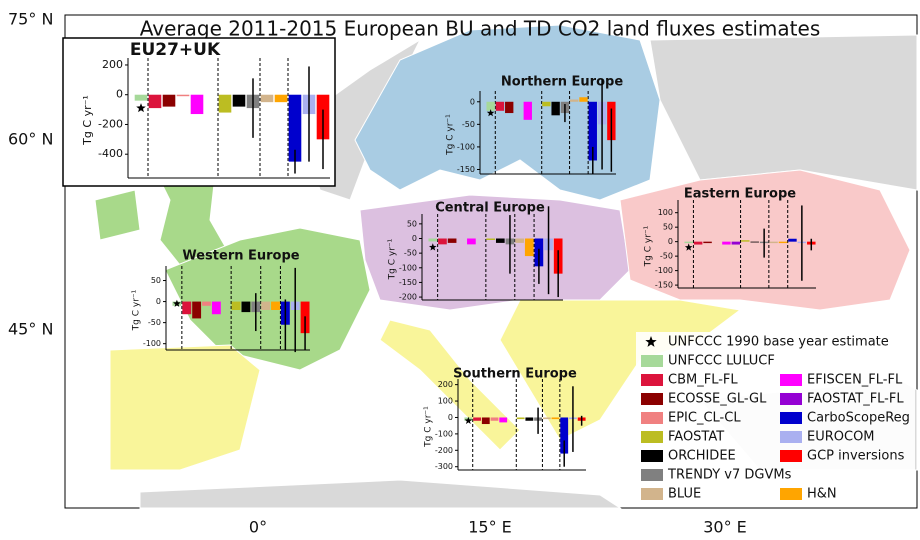 Image resolution: width=920 pixels, height=540 pixels. I want to click on legend-label: BLUE, so click(684, 494).